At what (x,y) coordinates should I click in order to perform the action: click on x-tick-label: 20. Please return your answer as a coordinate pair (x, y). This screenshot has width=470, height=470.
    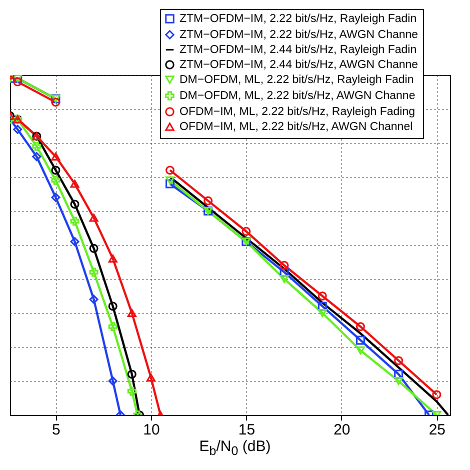
    Looking at the image, I should click on (342, 430).